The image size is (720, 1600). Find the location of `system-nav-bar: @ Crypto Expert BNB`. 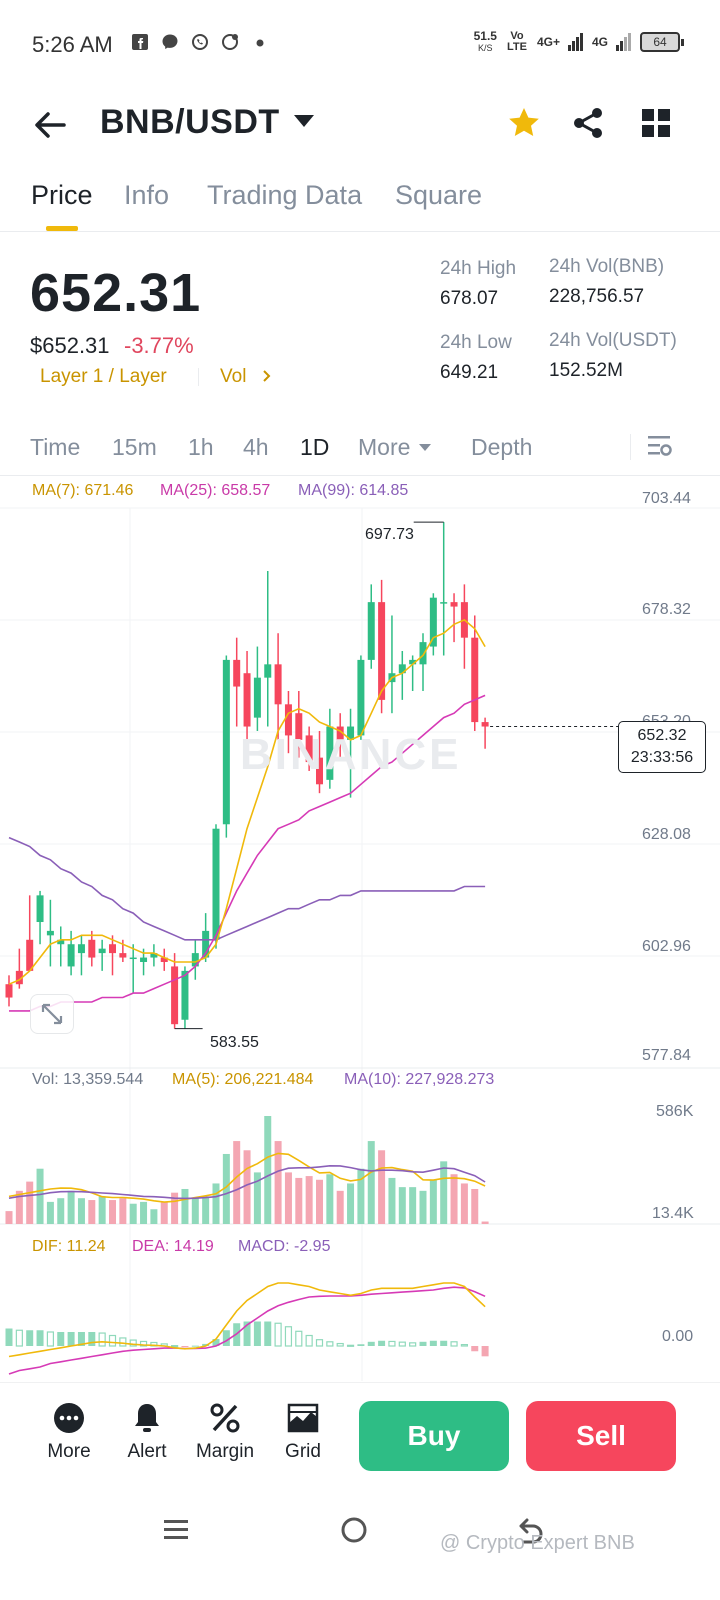

system-nav-bar: @ Crypto Expert BNB is located at coordinates (360, 1545).